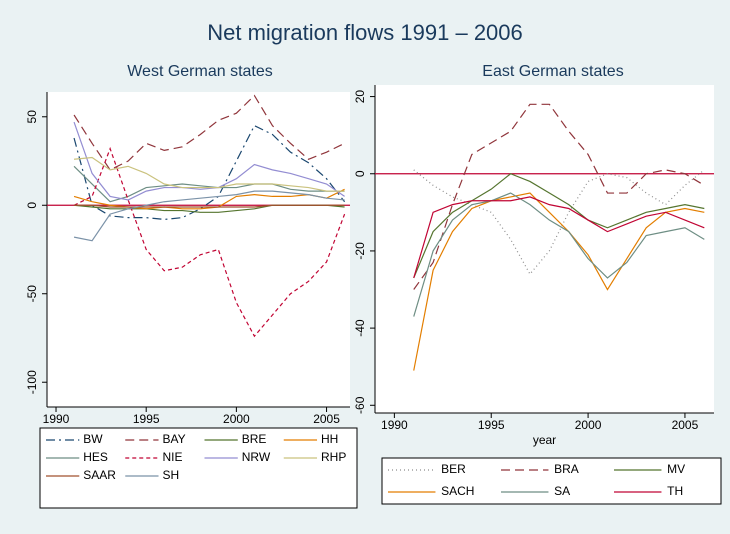  What do you see at coordinates (676, 469) in the screenshot?
I see `legend-label: MV` at bounding box center [676, 469].